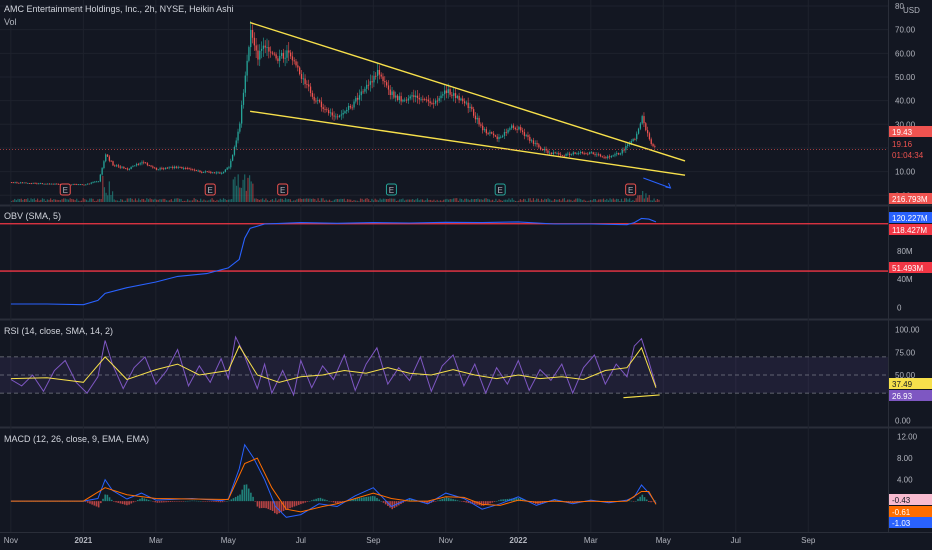  I want to click on earnings-marker-text: E, so click(500, 190).